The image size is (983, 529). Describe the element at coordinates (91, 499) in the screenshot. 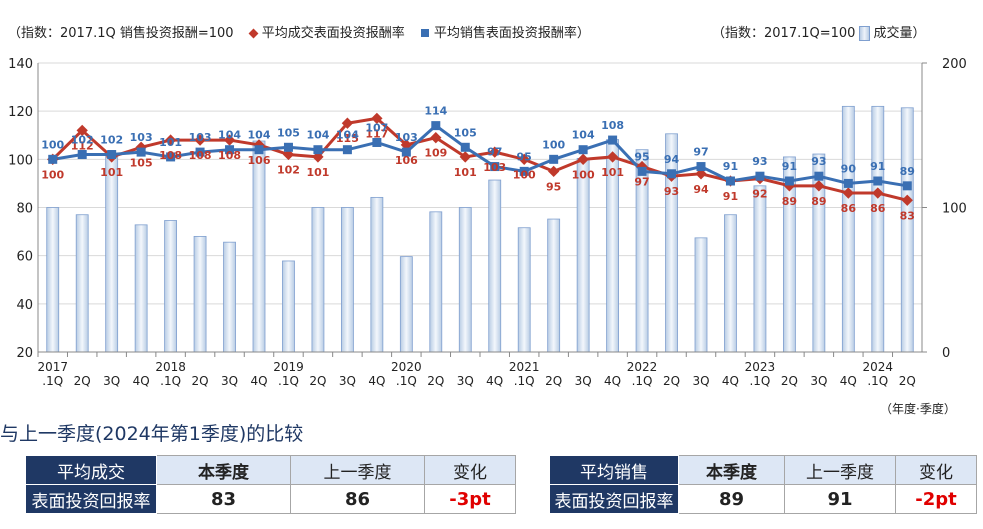

I see `table-row-name-2: 表面投资回报率` at that location.